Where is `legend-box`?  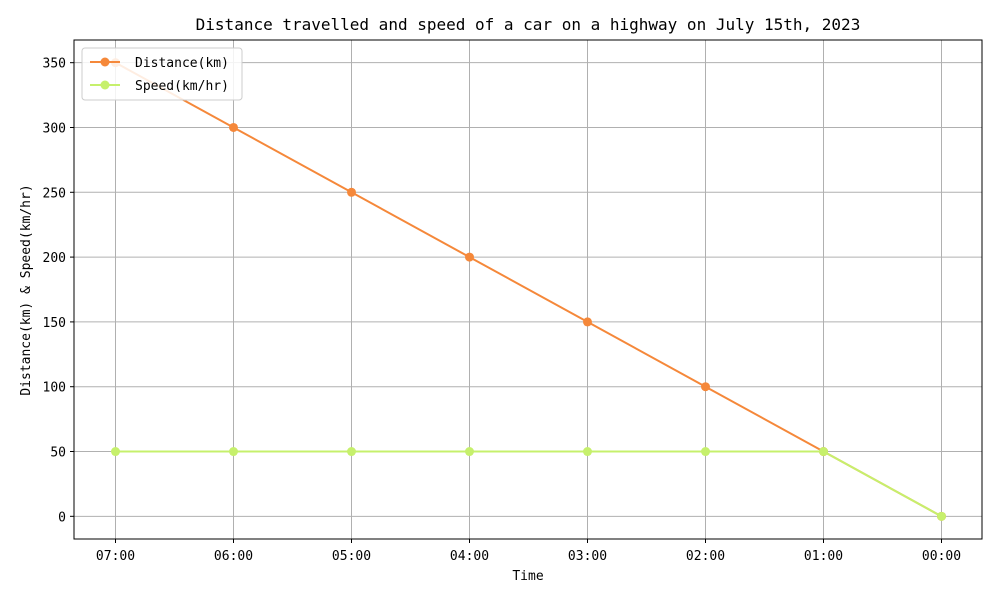
legend-box is located at coordinates (162, 74).